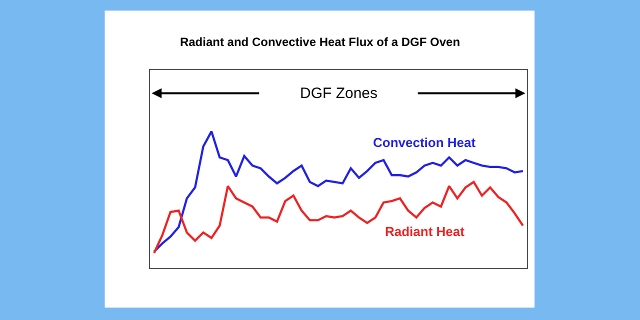 This screenshot has width=640, height=320. I want to click on series-label: Convection Heat, so click(424, 142).